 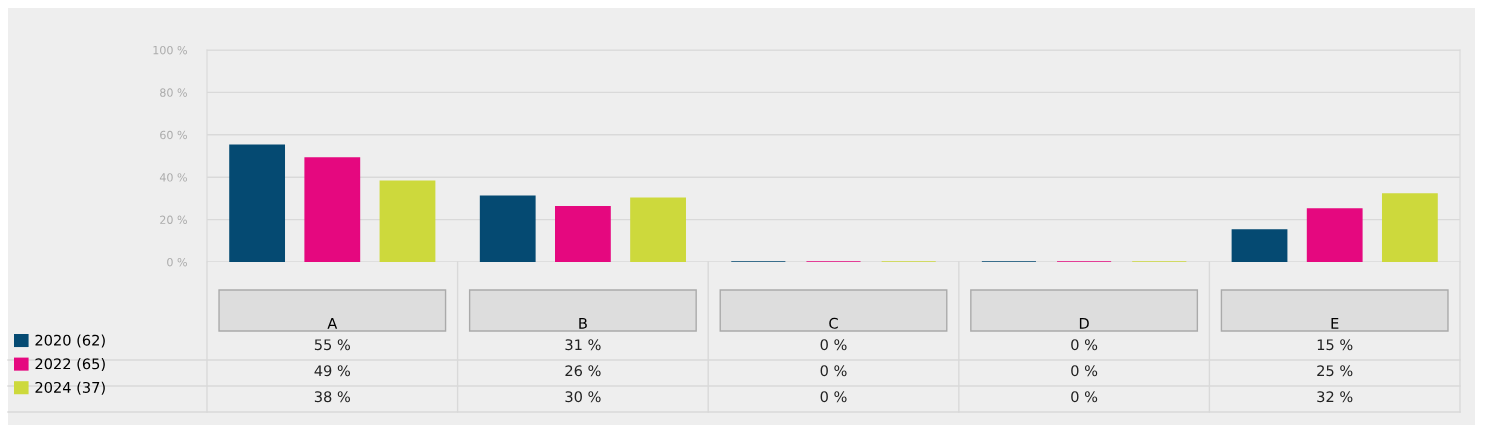 I want to click on legend-label: 2022 (65), so click(x=70, y=365).